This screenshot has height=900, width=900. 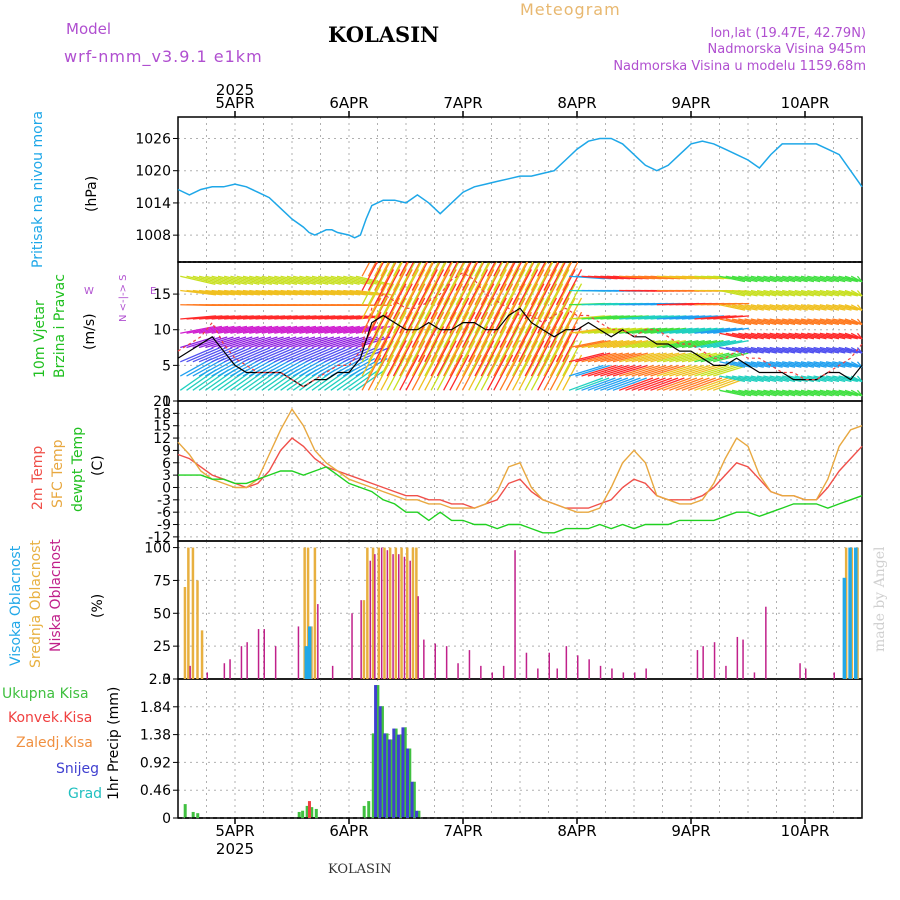 What do you see at coordinates (162, 402) in the screenshot?
I see `y-tick-label-temperature: 21` at bounding box center [162, 402].